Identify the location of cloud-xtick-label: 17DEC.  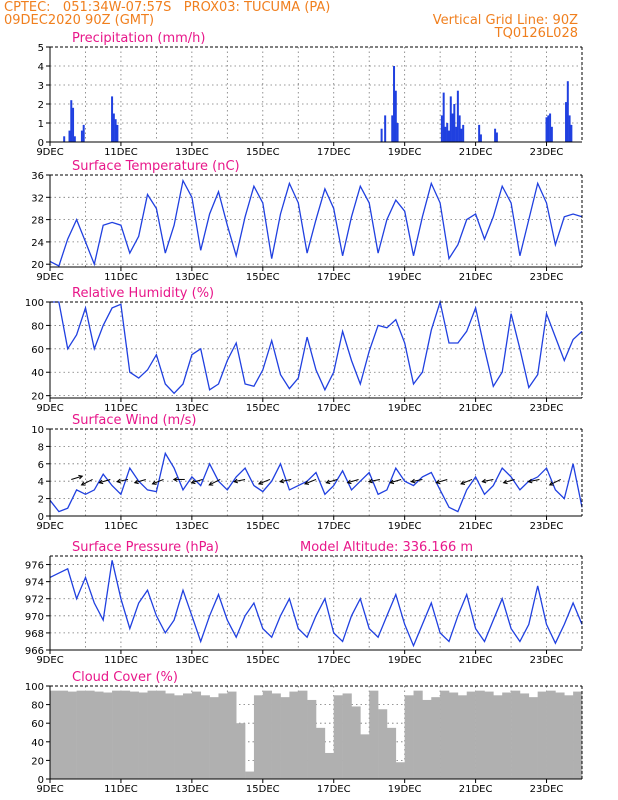
(334, 789).